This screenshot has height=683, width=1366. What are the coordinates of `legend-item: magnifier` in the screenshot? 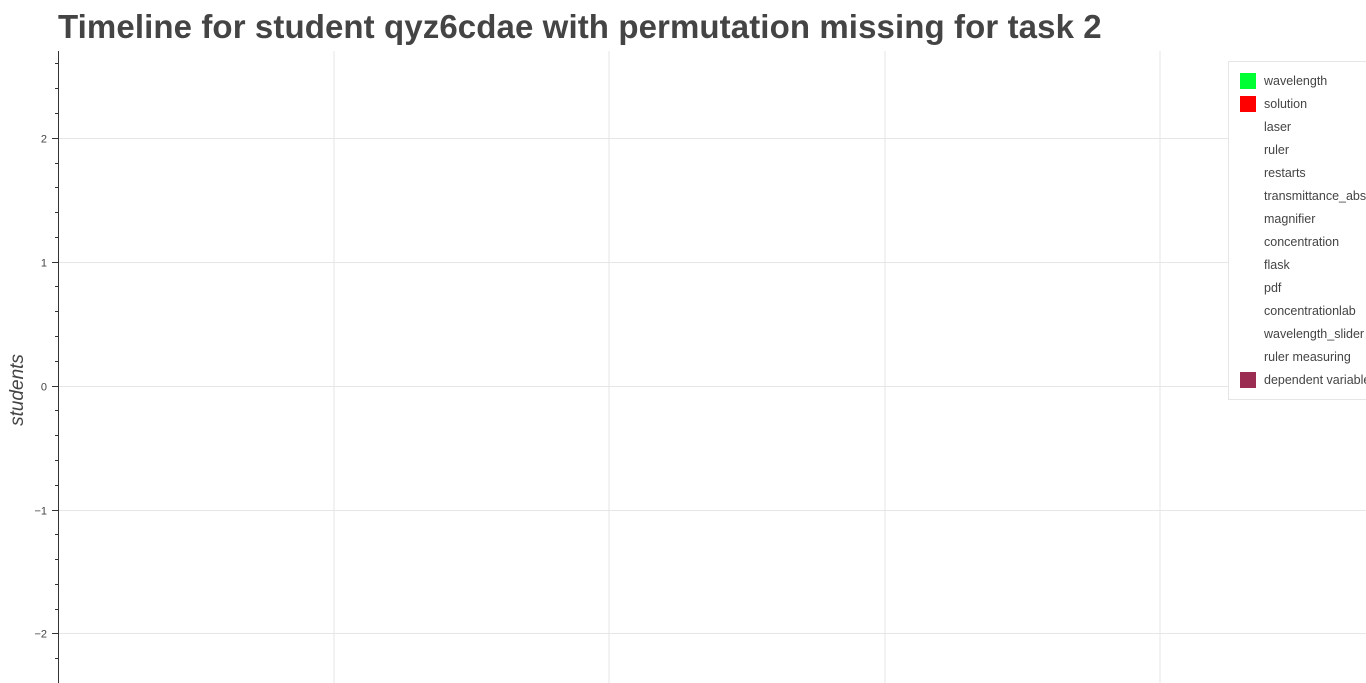 It's located at (1277, 219).